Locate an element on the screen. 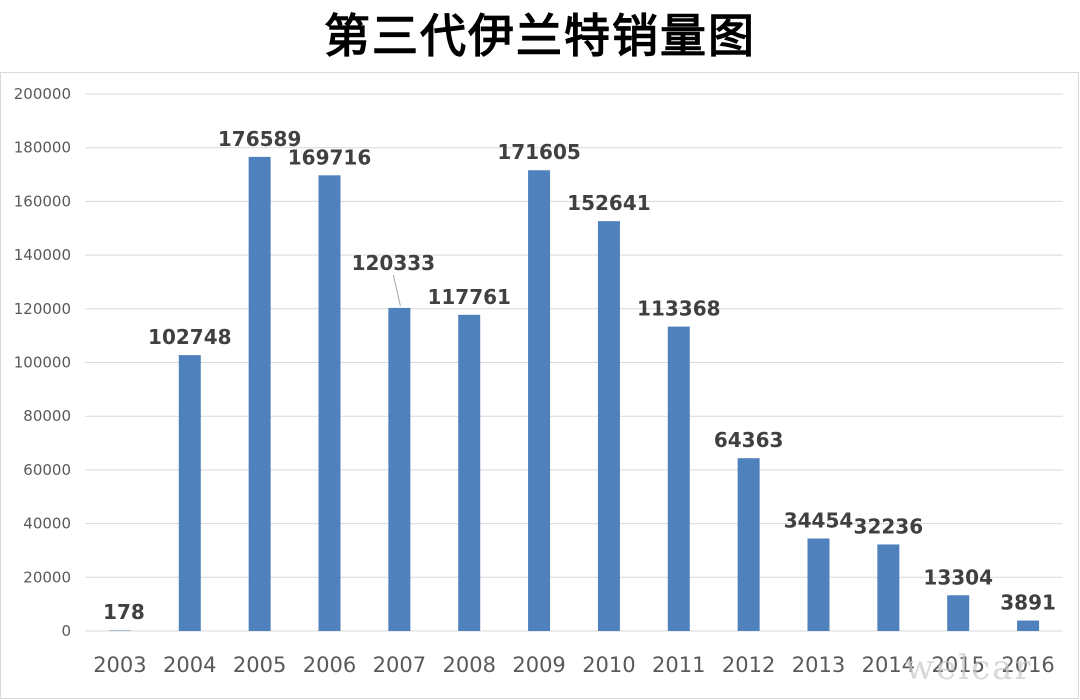 The height and width of the screenshot is (700, 1080). data-label-2009: 171605 is located at coordinates (539, 152).